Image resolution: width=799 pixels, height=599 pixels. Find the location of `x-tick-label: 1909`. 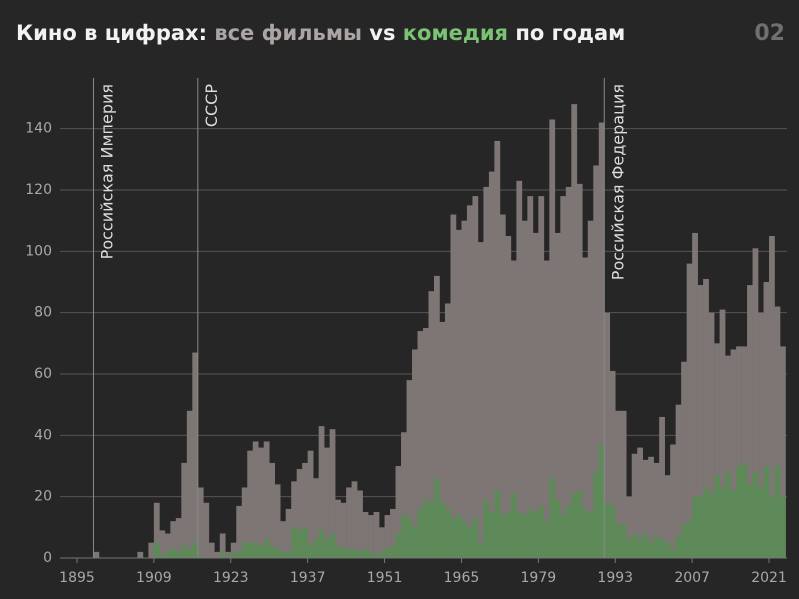

x-tick-label: 1909 is located at coordinates (154, 578).